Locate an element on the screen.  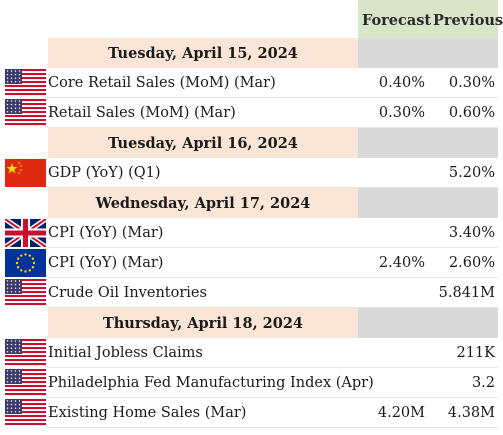
previous-value: 0.60% is located at coordinates (471, 113).